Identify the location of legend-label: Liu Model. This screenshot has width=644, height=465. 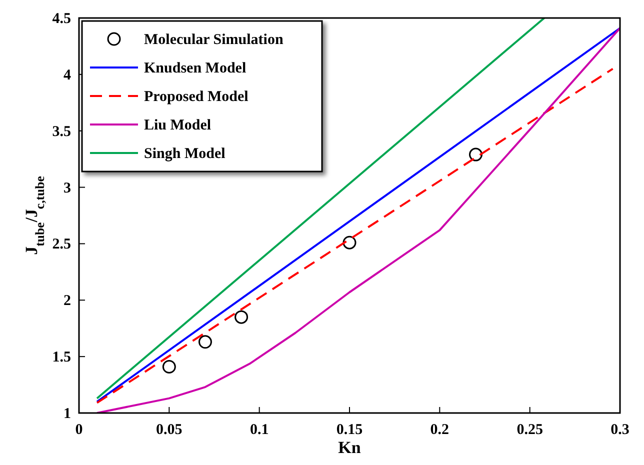
(178, 126).